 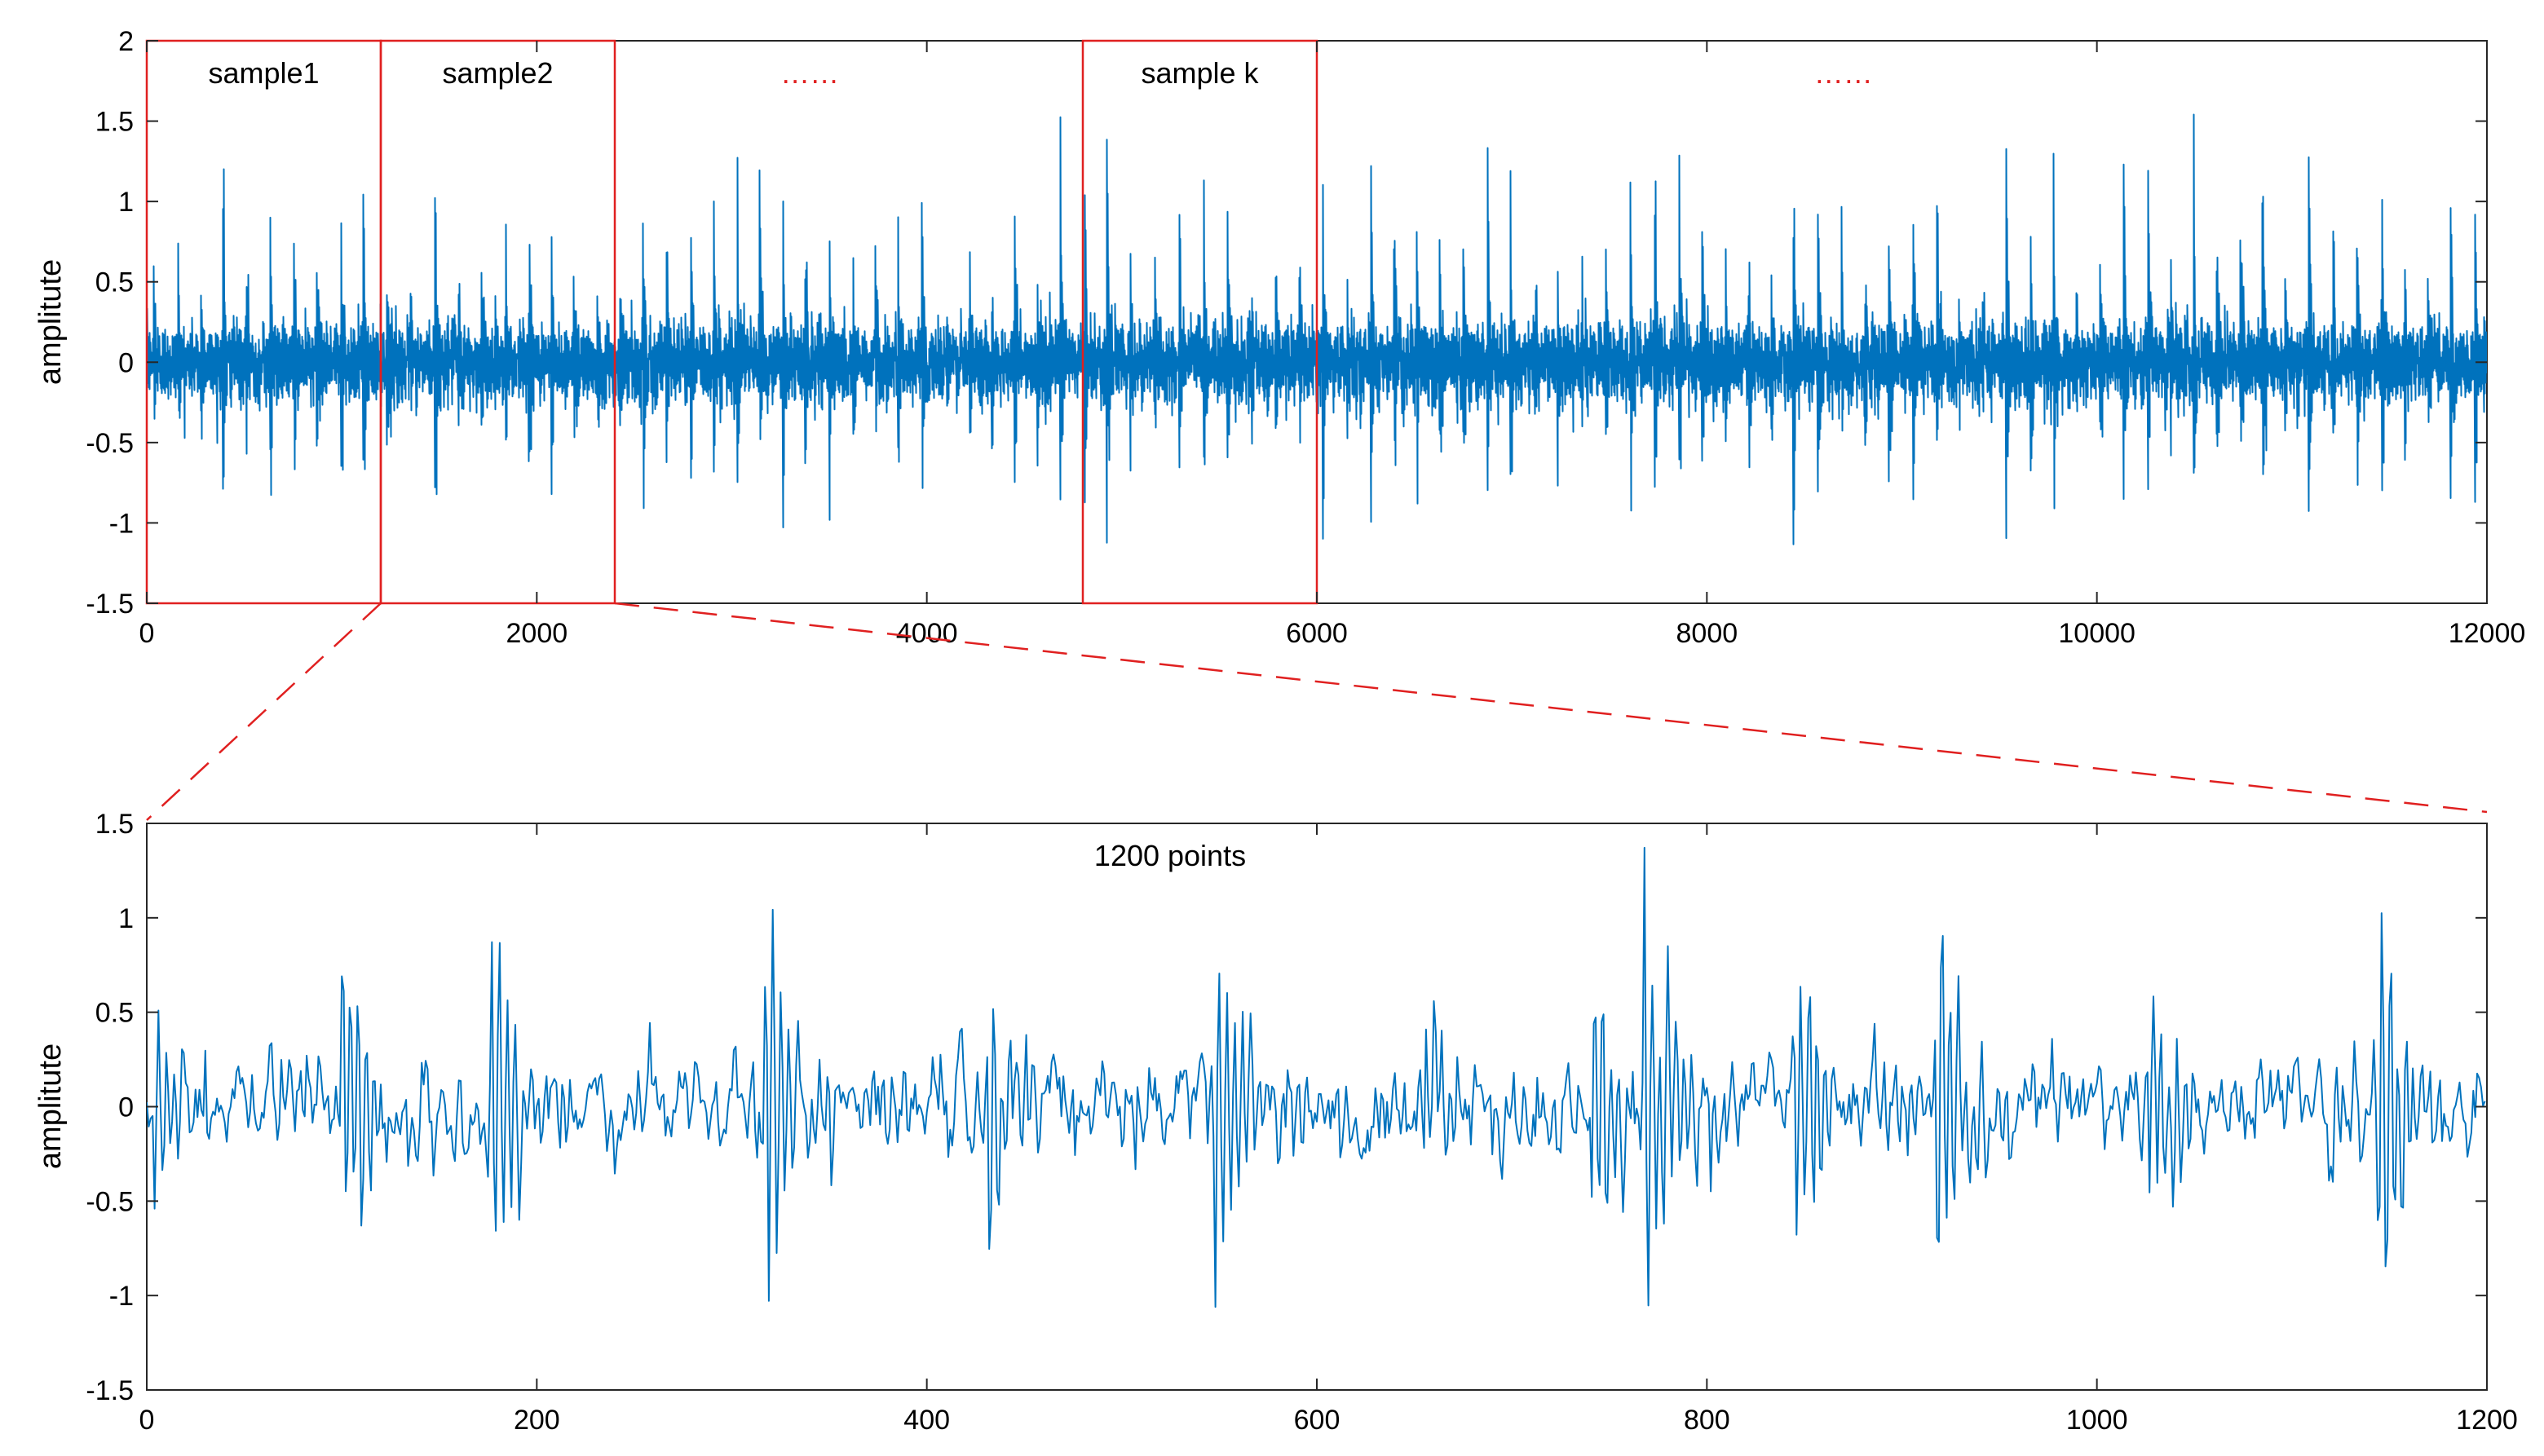 What do you see at coordinates (1551, 708) in the screenshot?
I see `connector-right-line` at bounding box center [1551, 708].